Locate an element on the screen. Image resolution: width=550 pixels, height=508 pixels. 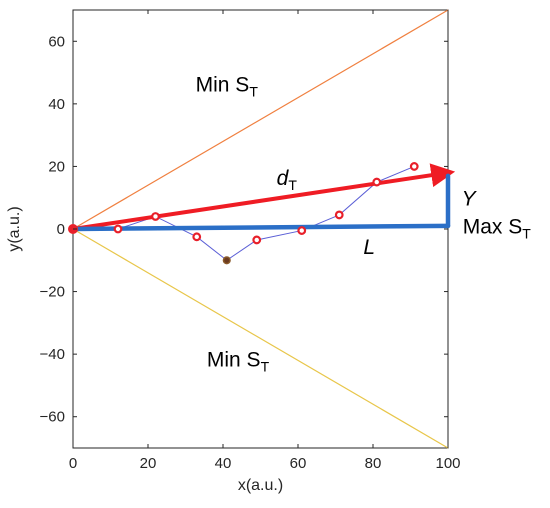
y-tick-label: 60 is located at coordinates (56, 41).